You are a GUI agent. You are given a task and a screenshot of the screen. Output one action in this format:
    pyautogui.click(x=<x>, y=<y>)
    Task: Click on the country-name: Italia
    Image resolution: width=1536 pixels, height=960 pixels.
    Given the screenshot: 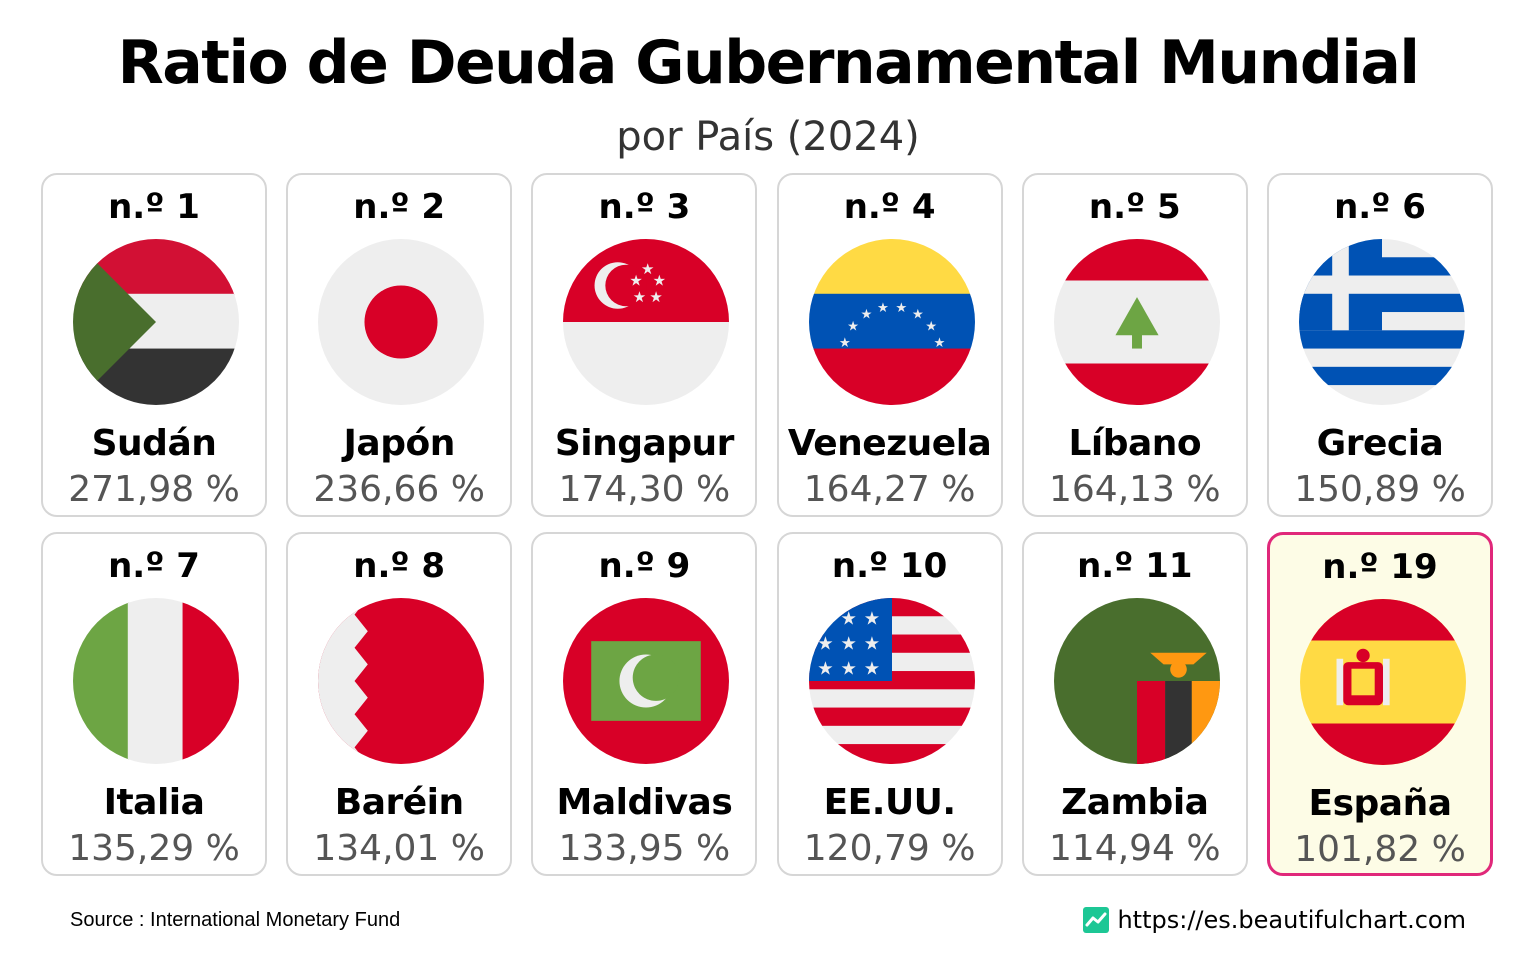 What is the action you would take?
    pyautogui.click(x=154, y=802)
    